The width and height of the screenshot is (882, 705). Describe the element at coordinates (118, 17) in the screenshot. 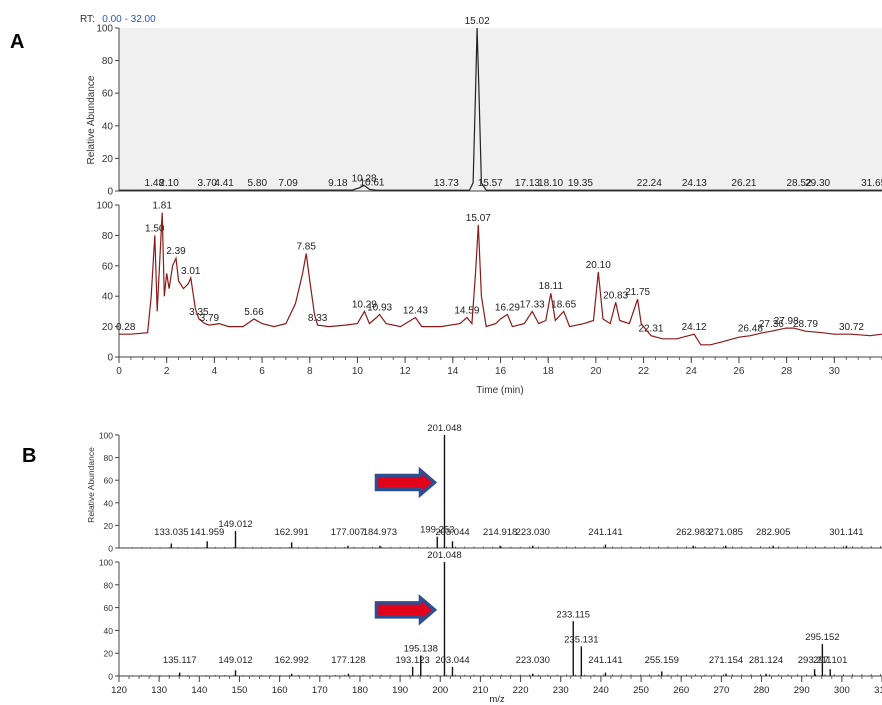

I see `rt-range: RT: 0.00 - 32.00` at that location.